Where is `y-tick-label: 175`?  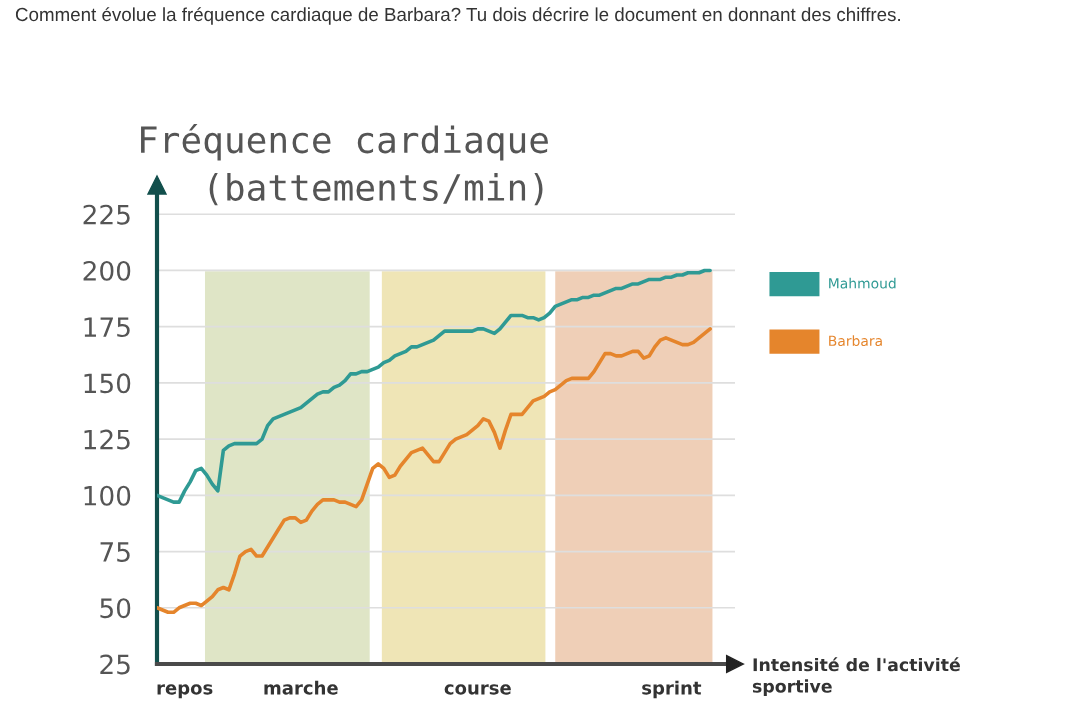 y-tick-label: 175 is located at coordinates (107, 327).